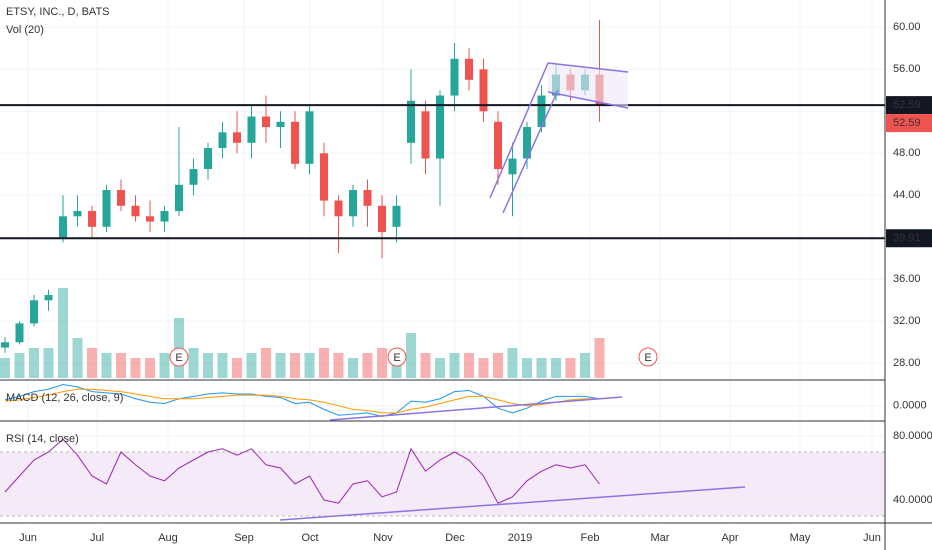 This screenshot has width=932, height=550. I want to click on last-price-label: 52.59, so click(907, 123).